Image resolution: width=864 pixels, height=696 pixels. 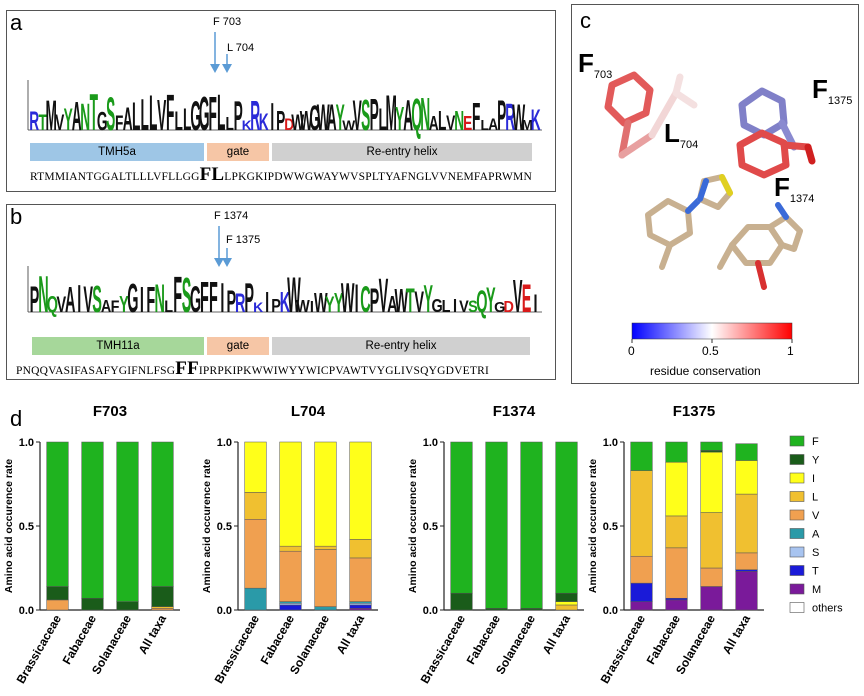 What do you see at coordinates (207, 526) in the screenshot?
I see `y-axis-label: Amino acid occurence rate` at bounding box center [207, 526].